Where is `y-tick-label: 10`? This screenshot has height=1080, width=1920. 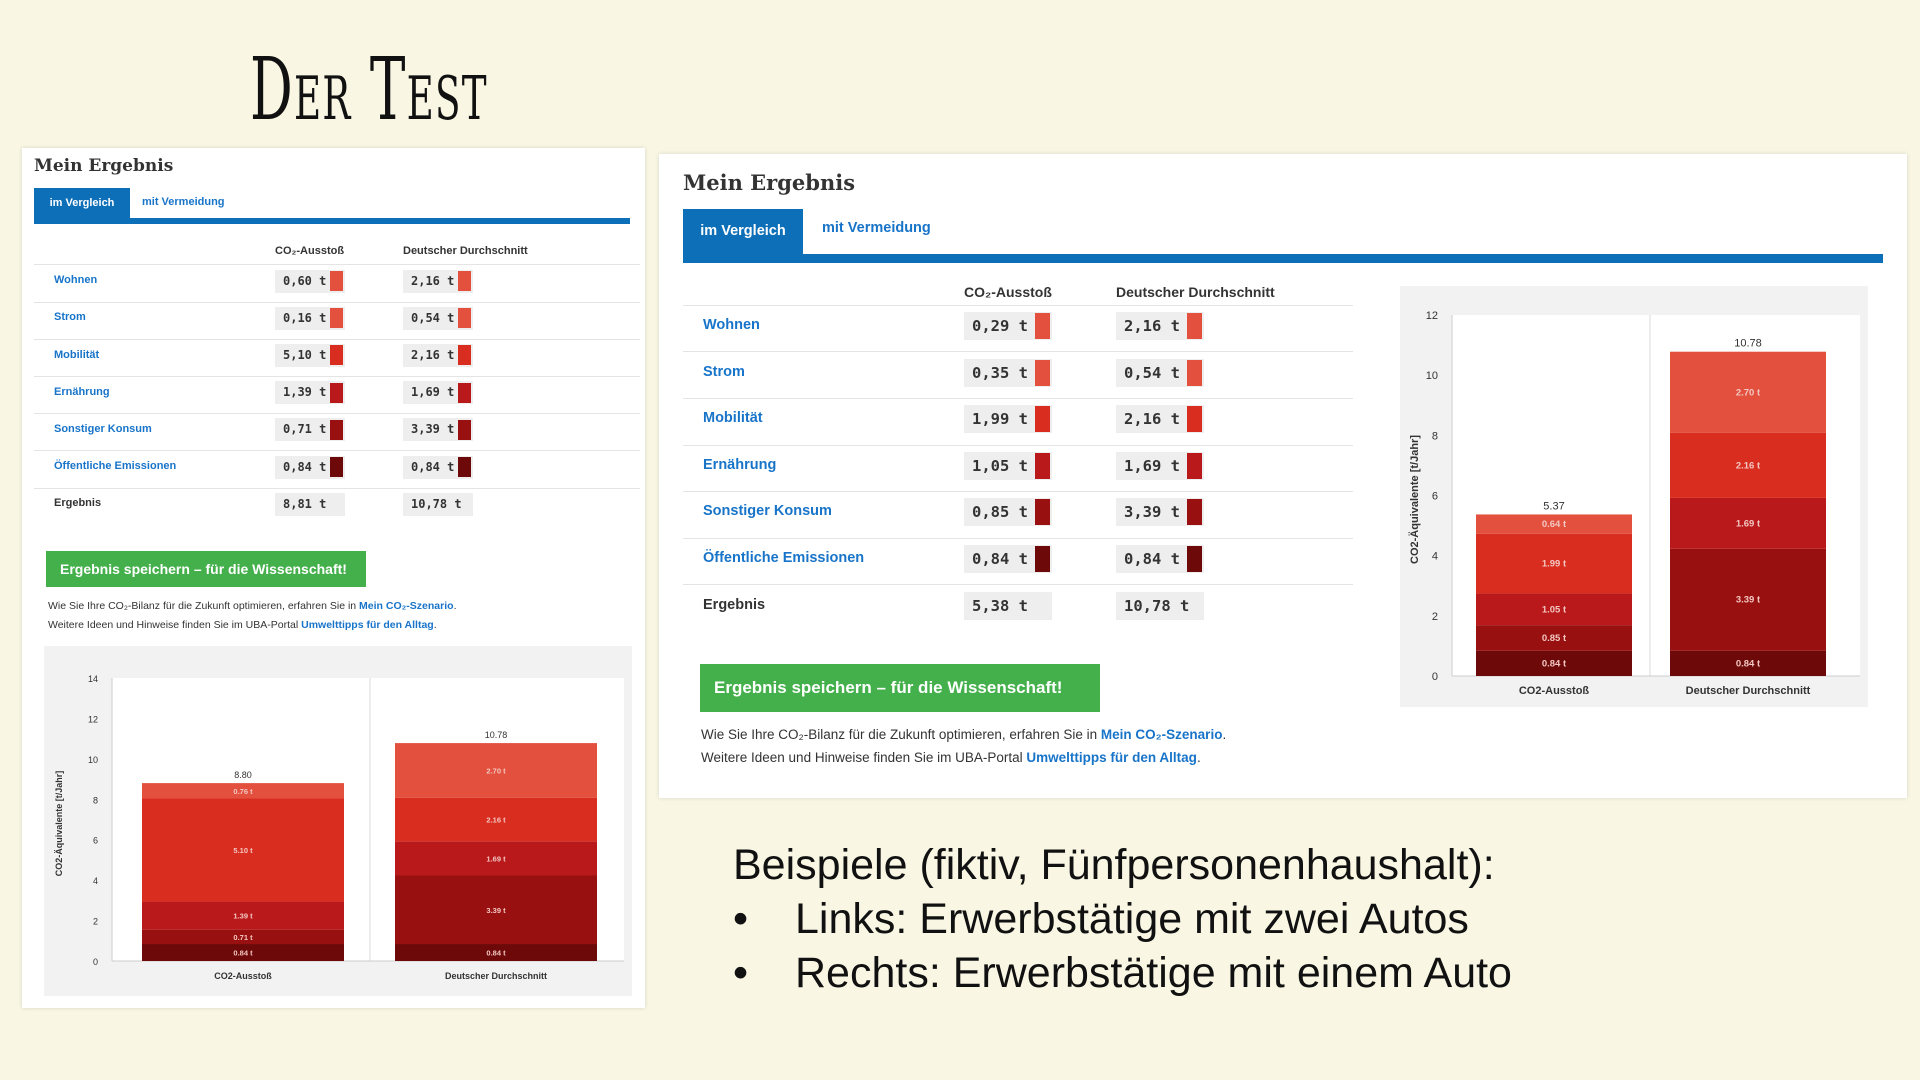
y-tick-label: 10 is located at coordinates (1432, 376).